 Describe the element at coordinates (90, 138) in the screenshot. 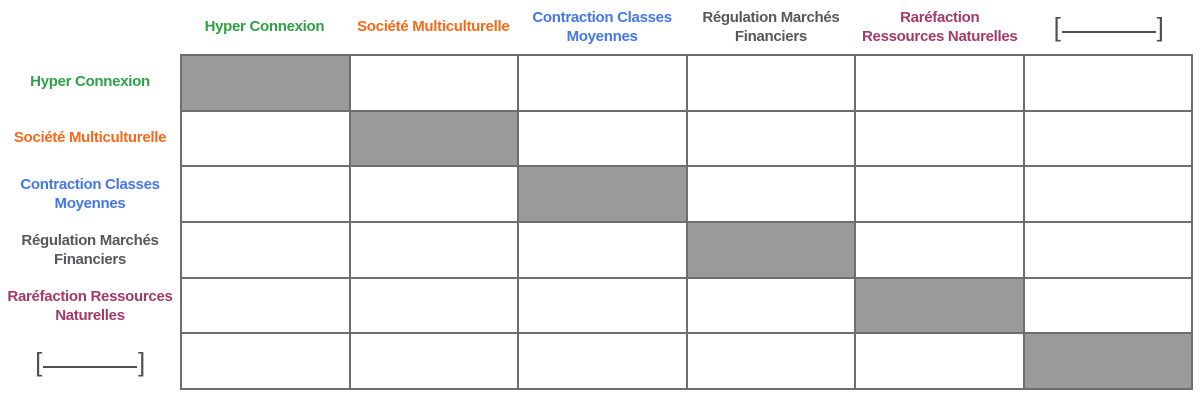

I see `row-header-societe-multiculturelle: Société Multiculturelle` at that location.